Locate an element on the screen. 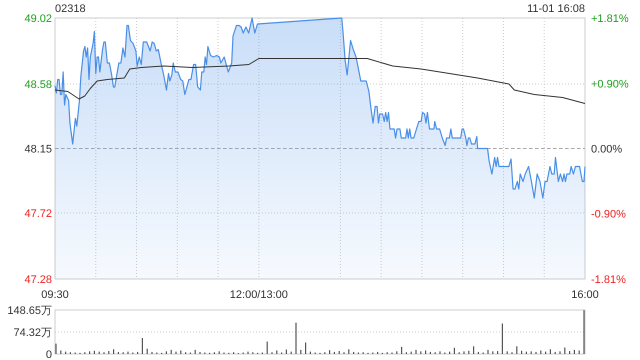 Image resolution: width=640 pixels, height=360 pixels. y2-tick-label: 0.00% is located at coordinates (606, 150).